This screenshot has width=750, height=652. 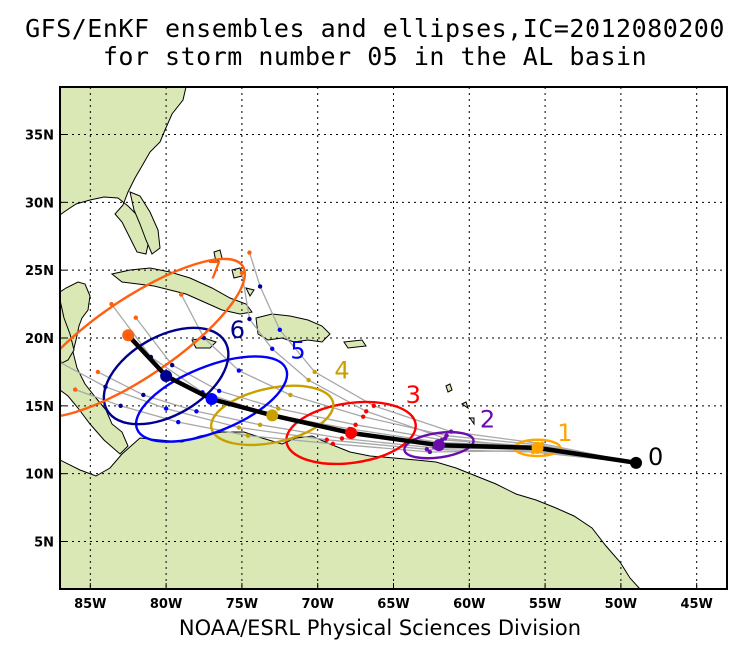 What do you see at coordinates (39, 271) in the screenshot?
I see `lat-tick-label: 25N` at bounding box center [39, 271].